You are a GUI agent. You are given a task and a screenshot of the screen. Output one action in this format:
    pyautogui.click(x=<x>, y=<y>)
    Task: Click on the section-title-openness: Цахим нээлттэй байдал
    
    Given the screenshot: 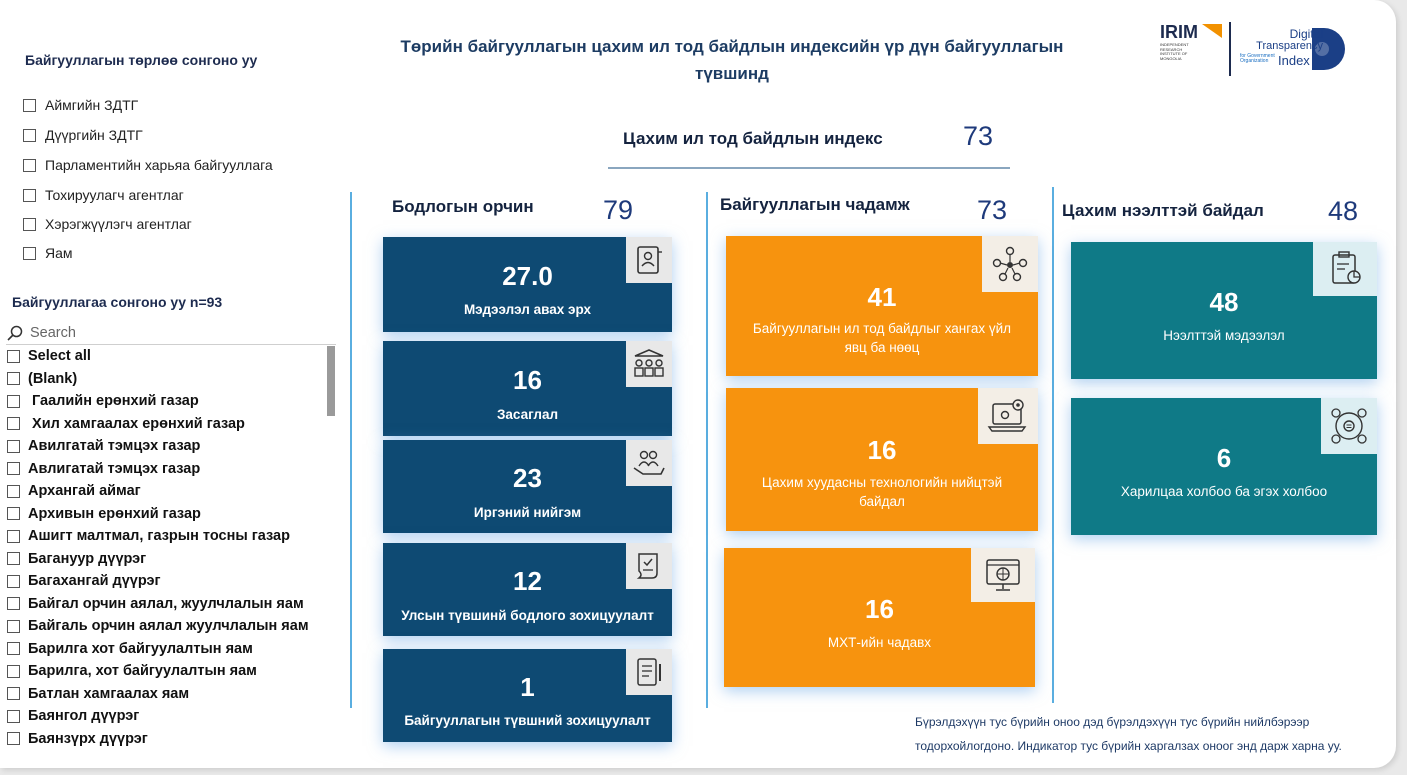 What is the action you would take?
    pyautogui.click(x=1163, y=210)
    